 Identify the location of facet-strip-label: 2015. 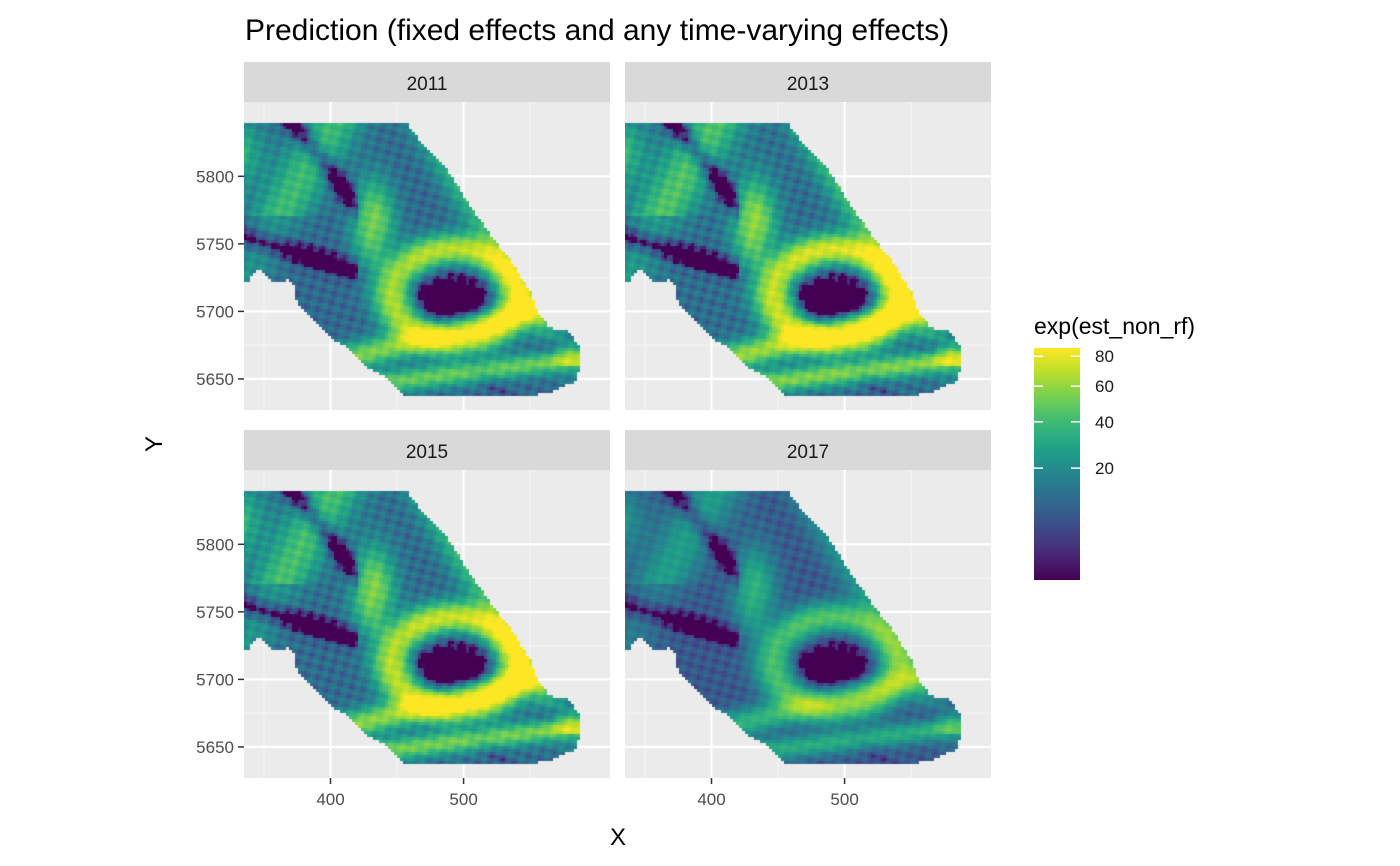
(427, 452).